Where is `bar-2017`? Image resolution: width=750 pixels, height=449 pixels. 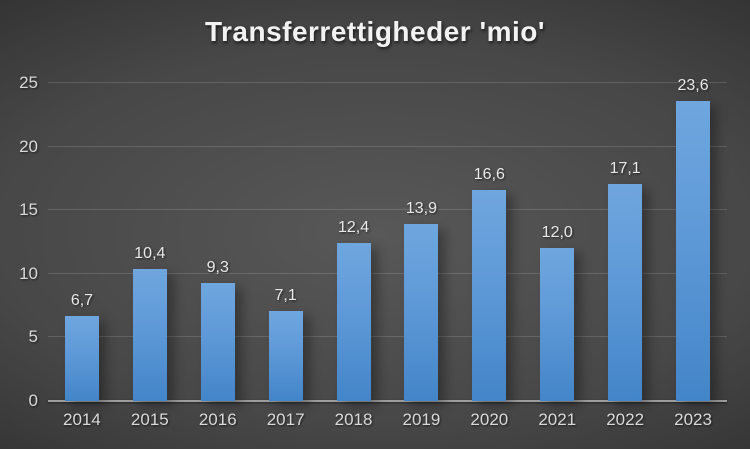 bar-2017 is located at coordinates (285, 355).